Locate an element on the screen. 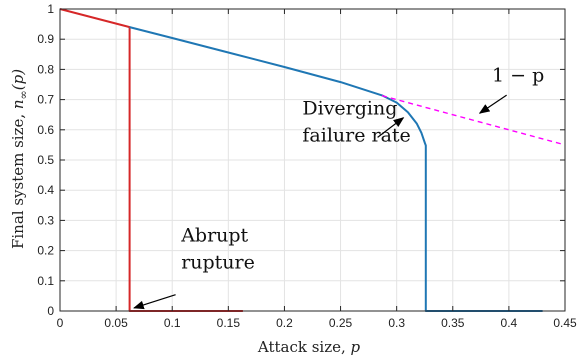 The height and width of the screenshot is (360, 583). annotation-text-3: 1 − p is located at coordinates (518, 75).